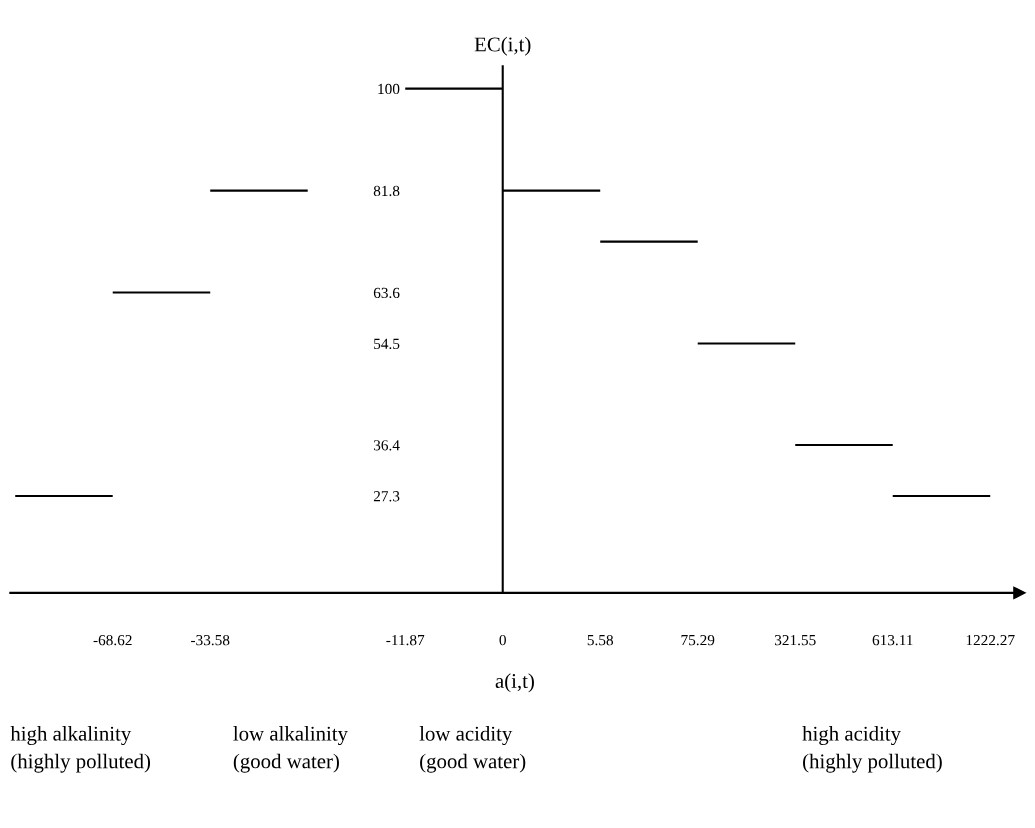  I want to click on x-tick-label: -33.58, so click(210, 640).